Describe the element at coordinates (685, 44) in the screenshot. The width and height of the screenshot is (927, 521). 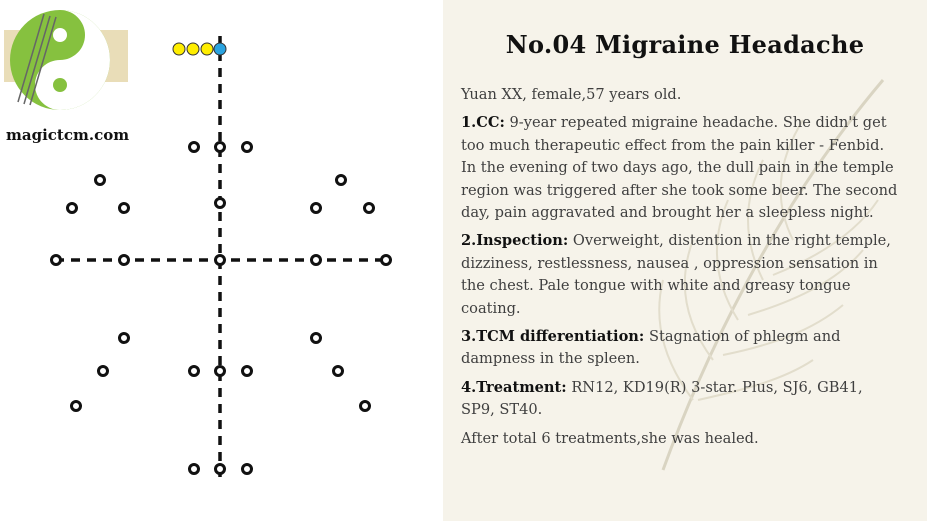
I see `case-title: No.04 Migraine Headache` at that location.